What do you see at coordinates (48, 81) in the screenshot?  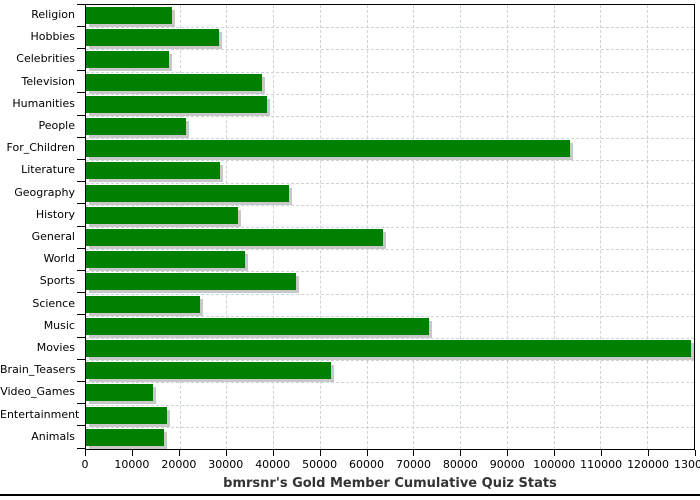 I see `y-axis-label: Television` at bounding box center [48, 81].